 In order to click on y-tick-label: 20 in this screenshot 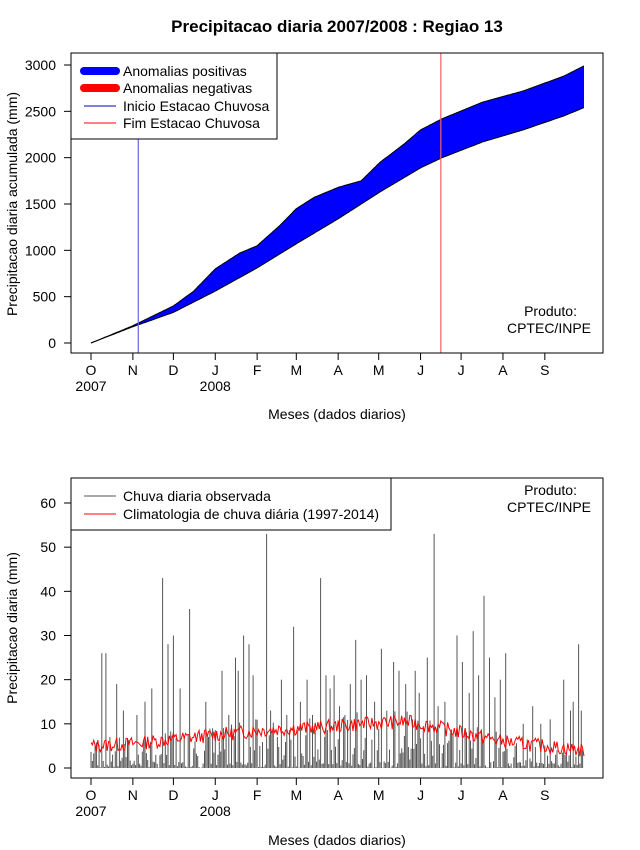, I will do `click(48, 680)`.